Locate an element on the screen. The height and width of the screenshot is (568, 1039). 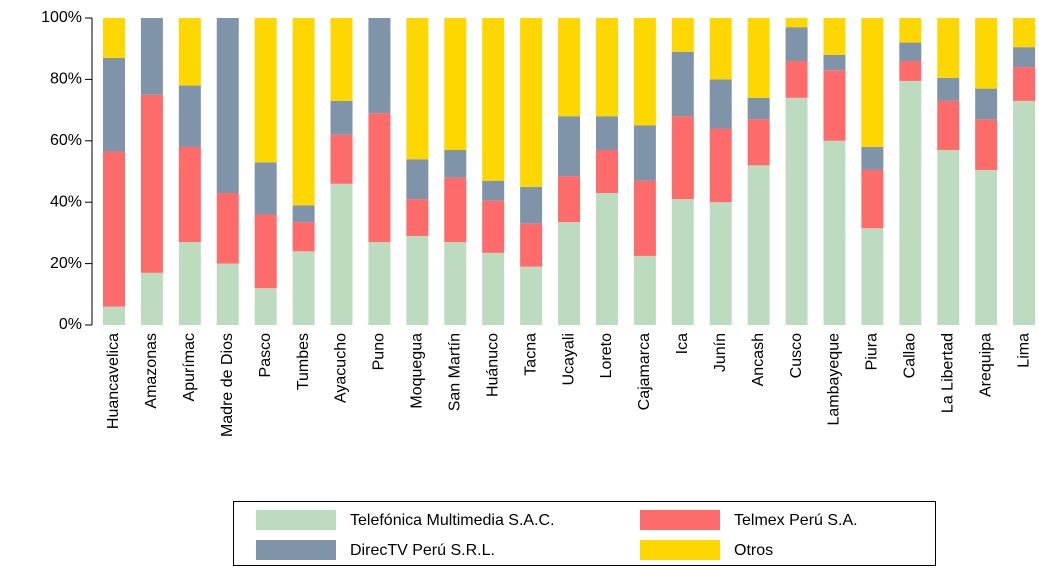
x-tick-label: Madre de Dios is located at coordinates (227, 385).